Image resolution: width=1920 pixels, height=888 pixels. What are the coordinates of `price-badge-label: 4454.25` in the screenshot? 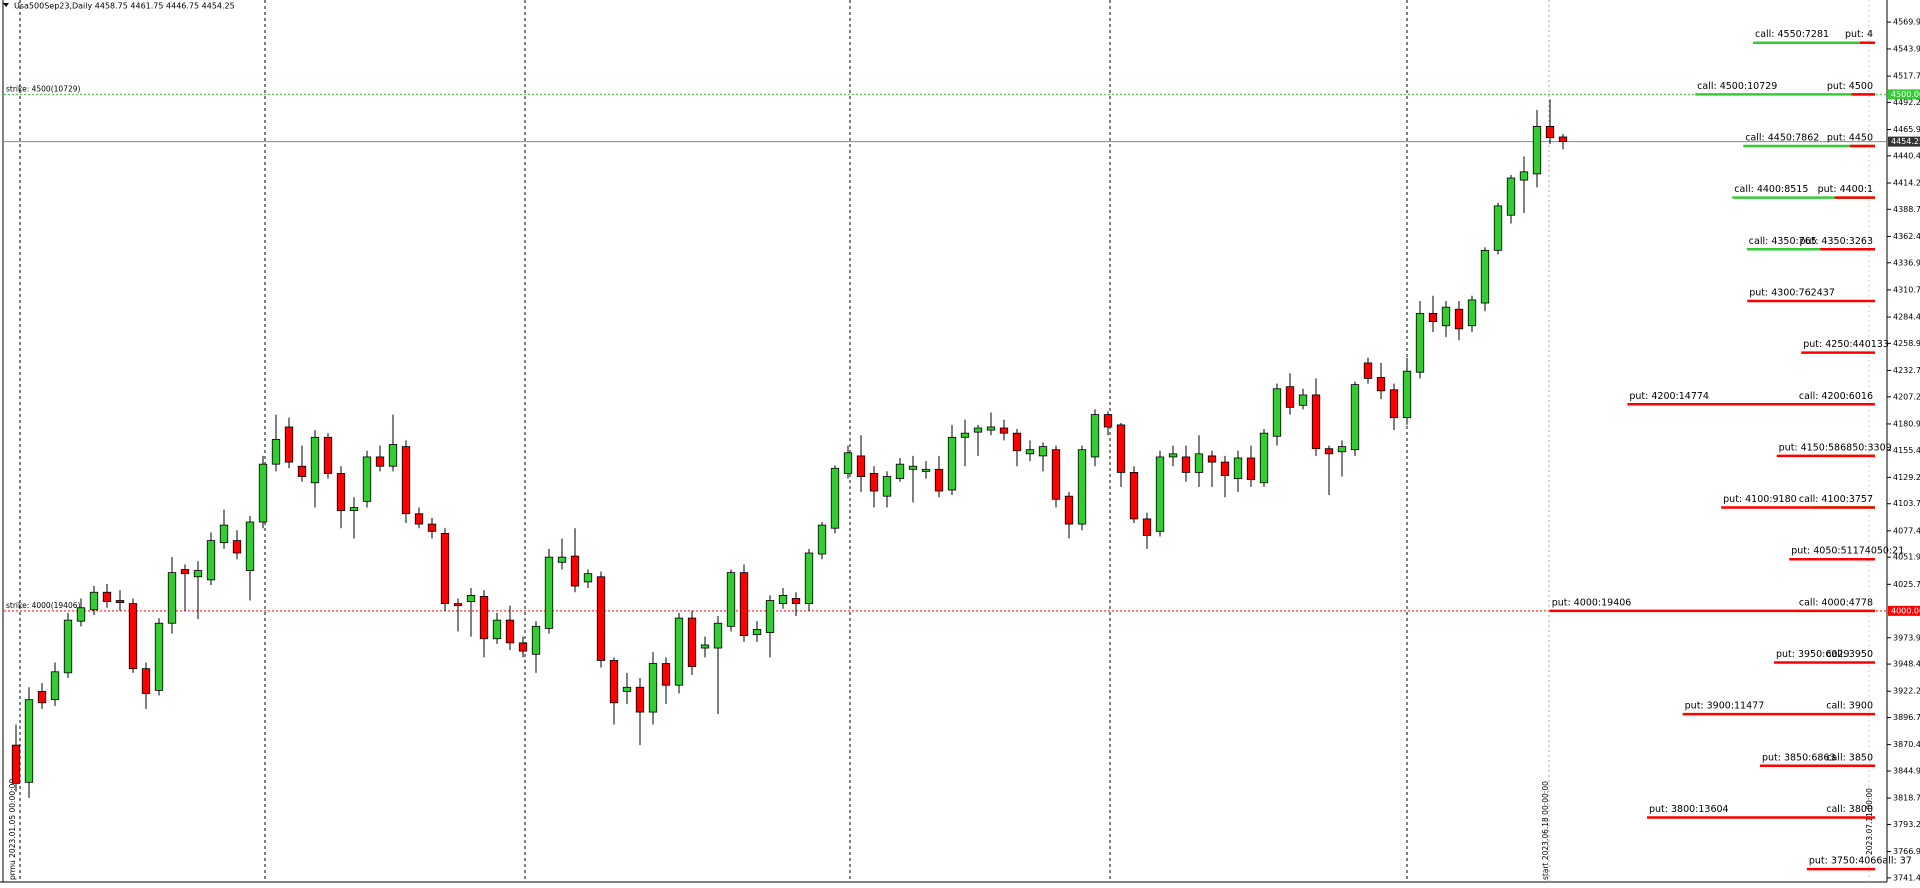 It's located at (1905, 141).